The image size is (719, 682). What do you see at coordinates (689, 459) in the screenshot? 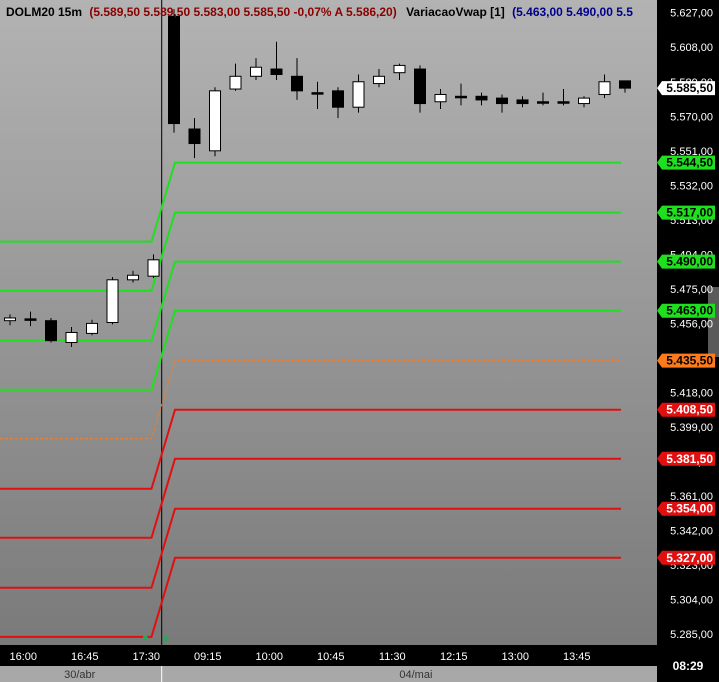
I see `band-red-2-badge-label: 5.381,50` at bounding box center [689, 459].